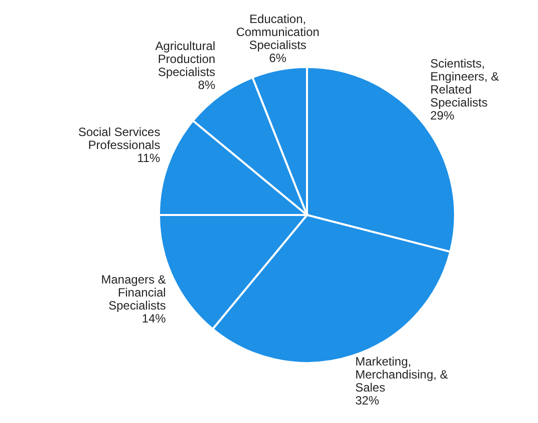  Describe the element at coordinates (442, 115) in the screenshot. I see `data-label: 29%` at that location.